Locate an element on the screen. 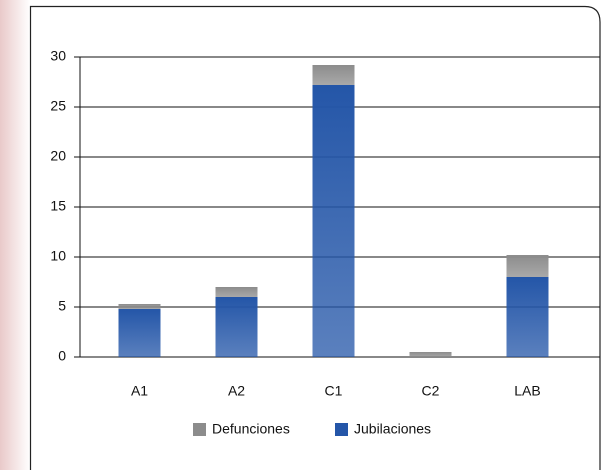 The height and width of the screenshot is (470, 601). y-tick-label: 30 is located at coordinates (58, 56).